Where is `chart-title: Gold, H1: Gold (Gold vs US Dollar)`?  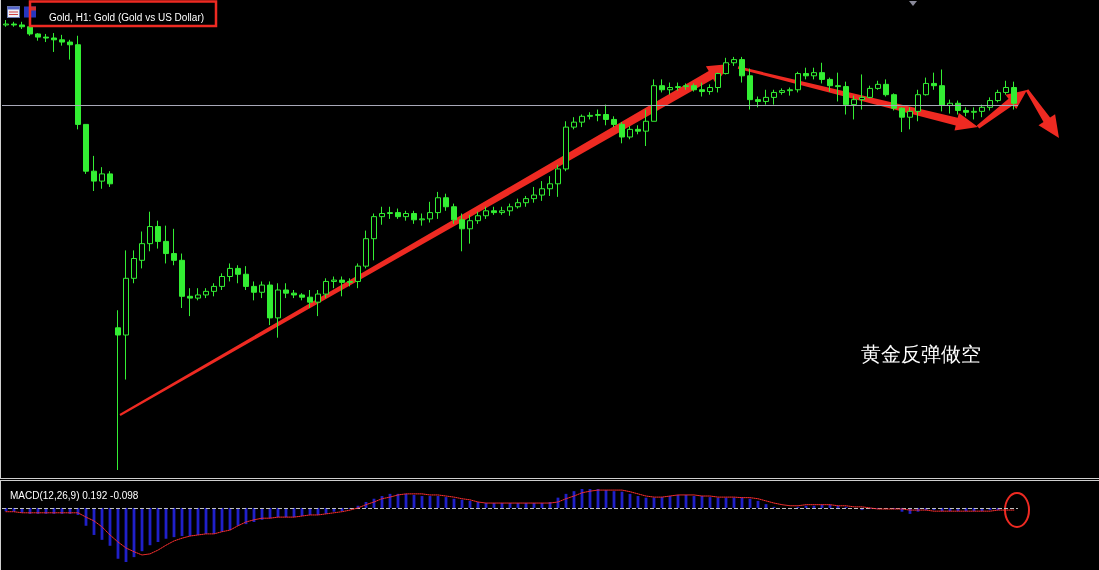 chart-title: Gold, H1: Gold (Gold vs US Dollar) is located at coordinates (127, 17).